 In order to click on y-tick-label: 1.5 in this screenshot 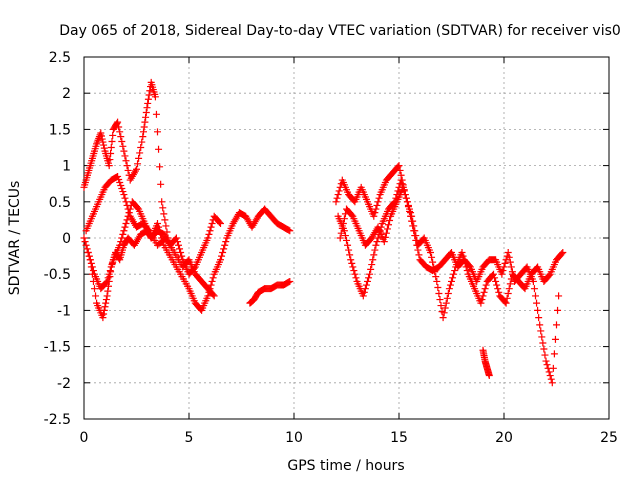, I will do `click(60, 130)`.